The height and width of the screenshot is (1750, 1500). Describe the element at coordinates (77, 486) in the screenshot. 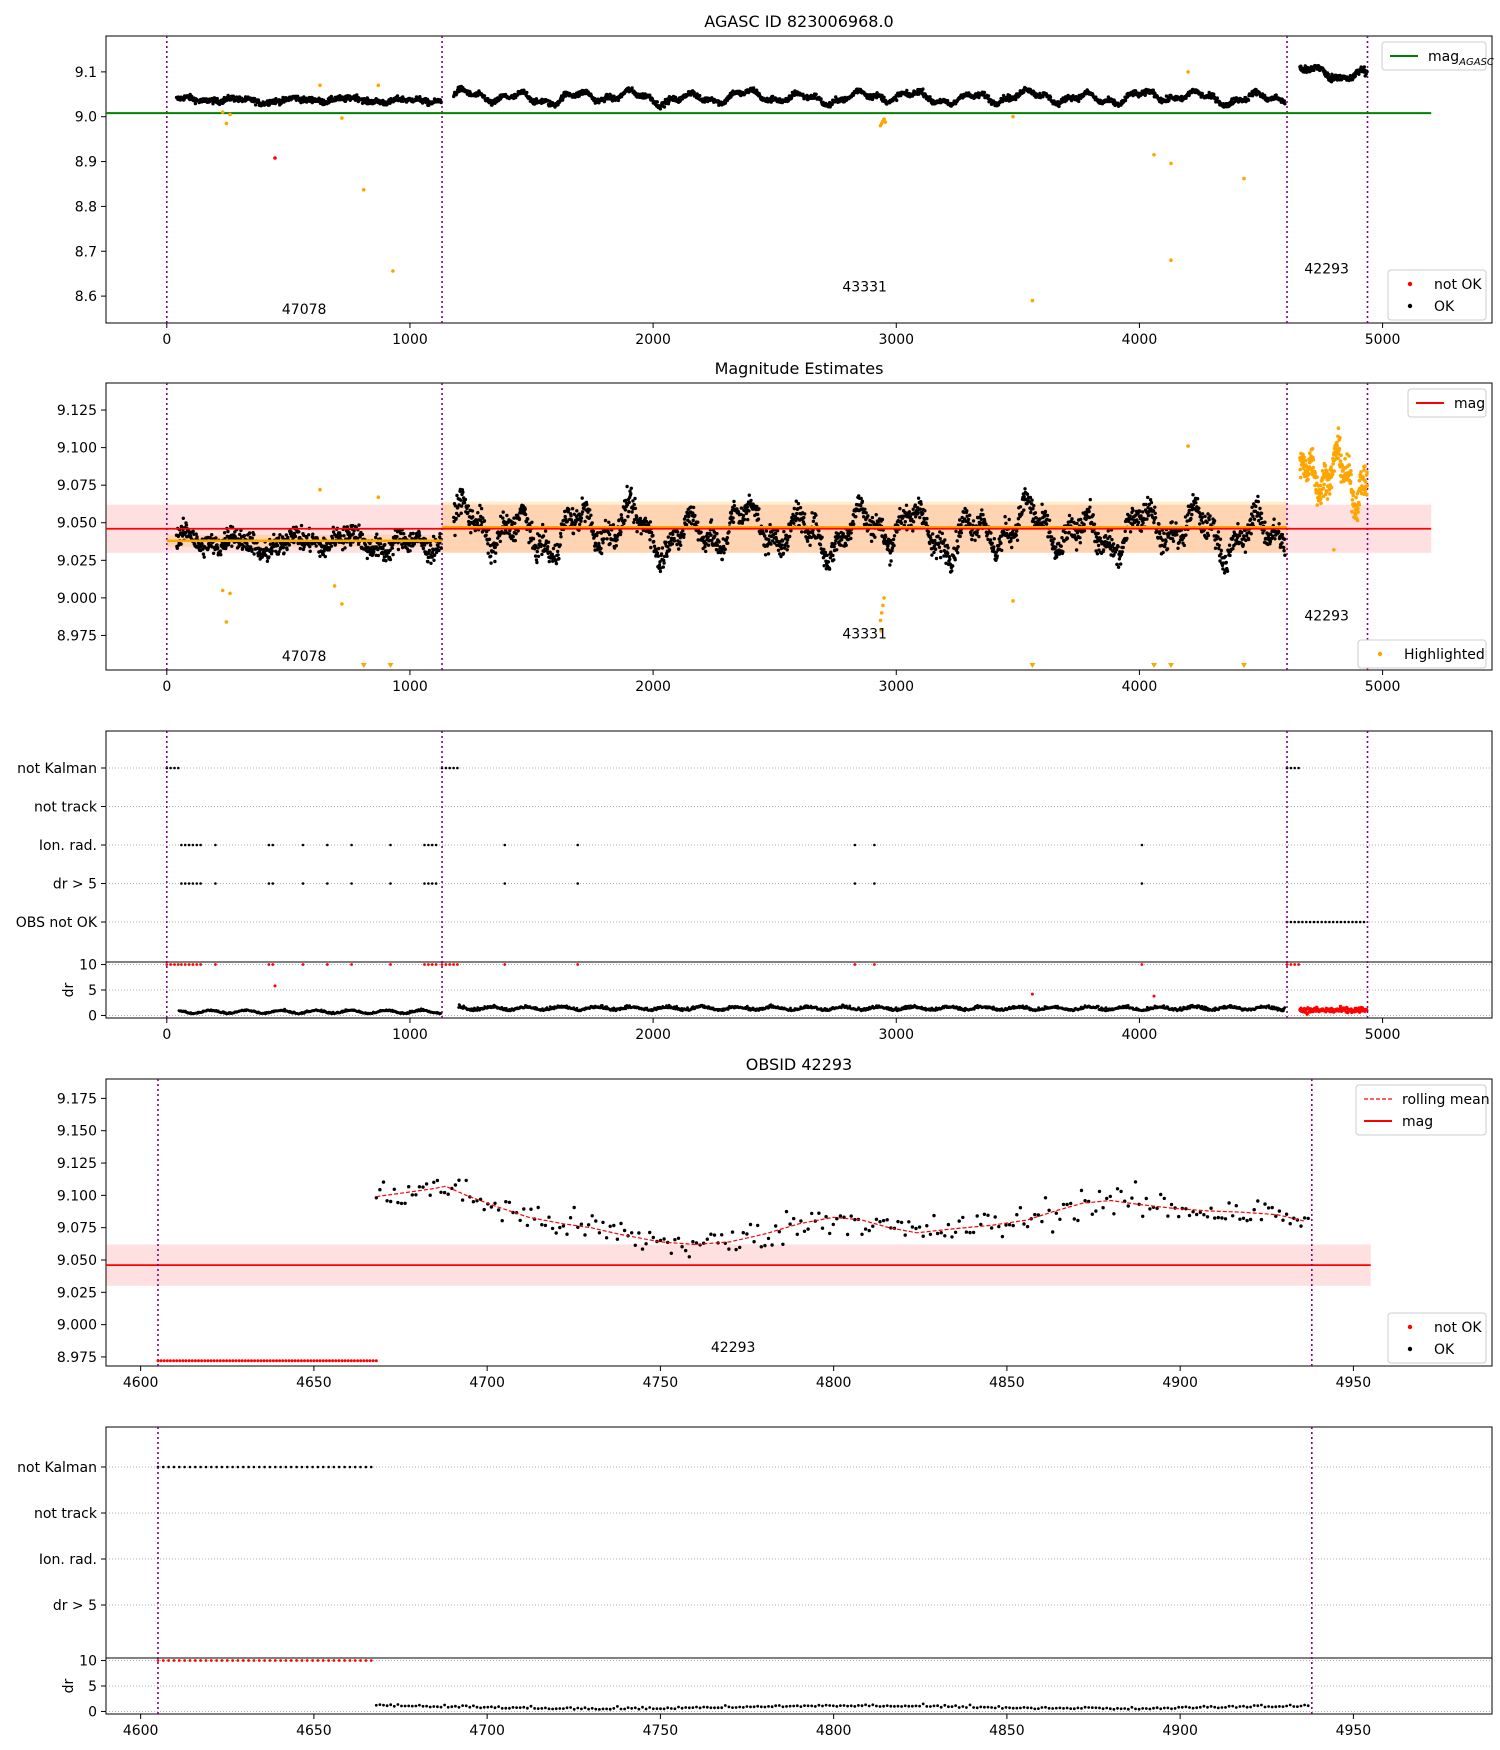

I see `y-tick-label: 9.075` at that location.